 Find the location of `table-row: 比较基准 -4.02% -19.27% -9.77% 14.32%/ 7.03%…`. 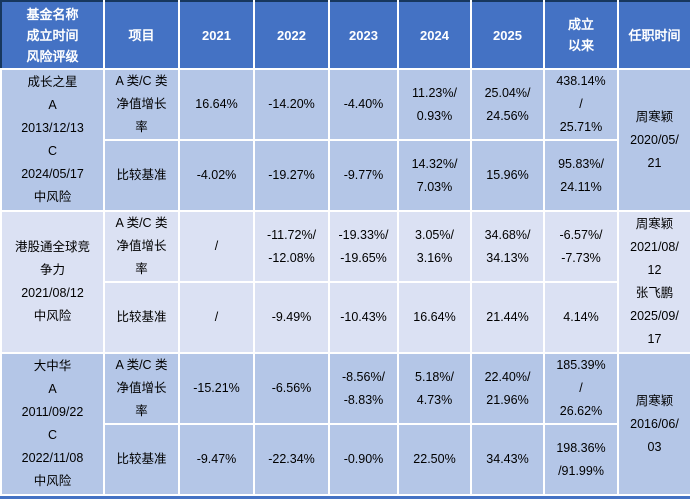

table-row: 比较基准 -4.02% -19.27% -9.77% 14.32%/ 7.03%… is located at coordinates (345, 175).